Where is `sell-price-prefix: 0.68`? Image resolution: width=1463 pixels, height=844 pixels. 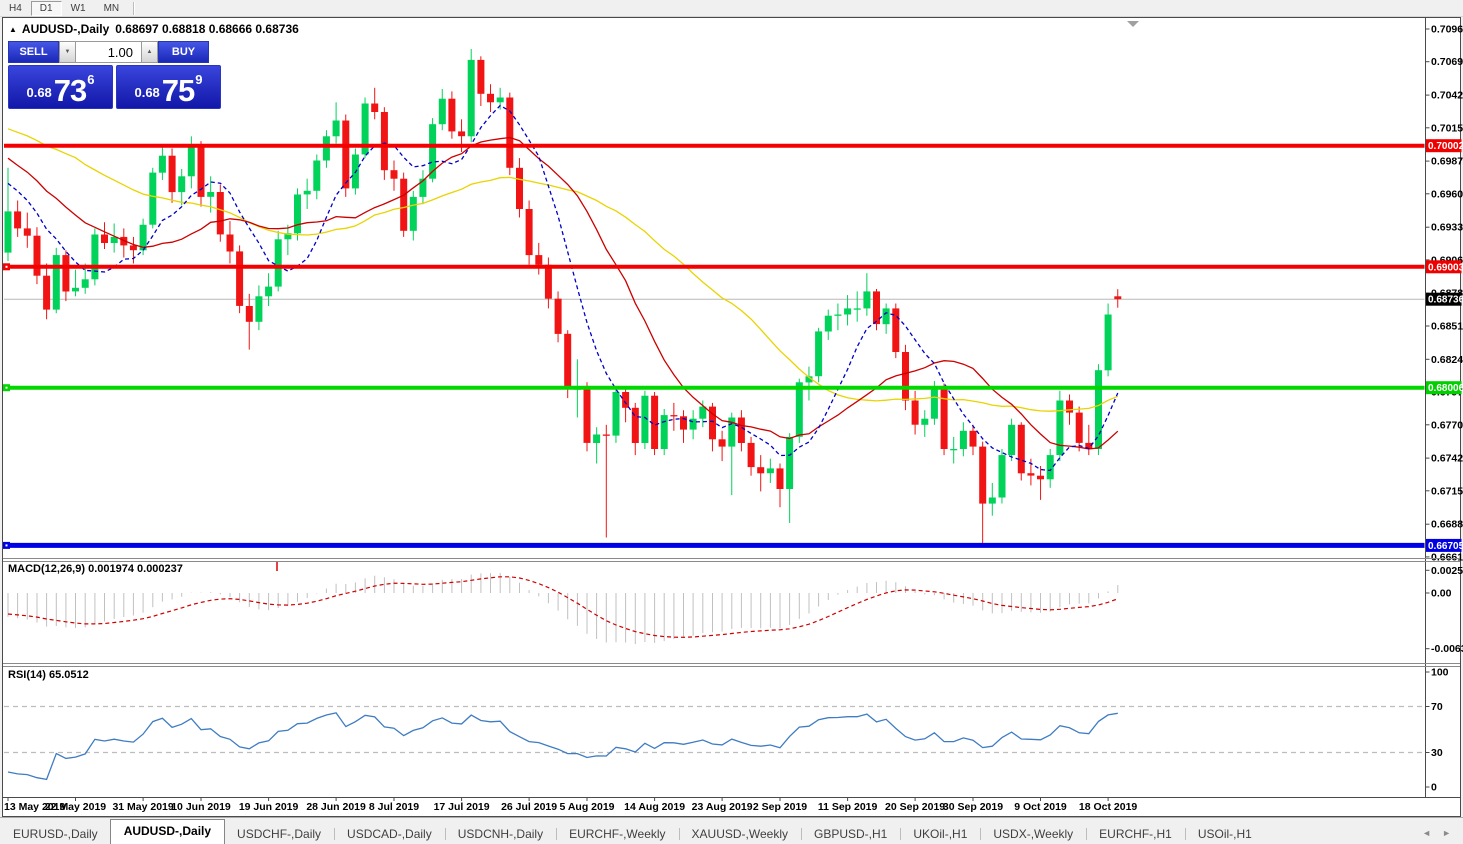 sell-price-prefix: 0.68 is located at coordinates (39, 92).